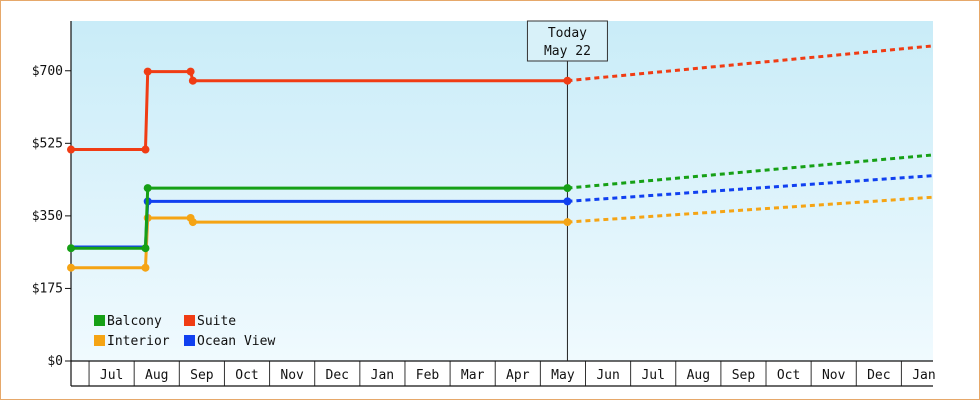 Image resolution: width=980 pixels, height=401 pixels. Describe the element at coordinates (99, 320) in the screenshot. I see `legend-swatch-balcony` at that location.